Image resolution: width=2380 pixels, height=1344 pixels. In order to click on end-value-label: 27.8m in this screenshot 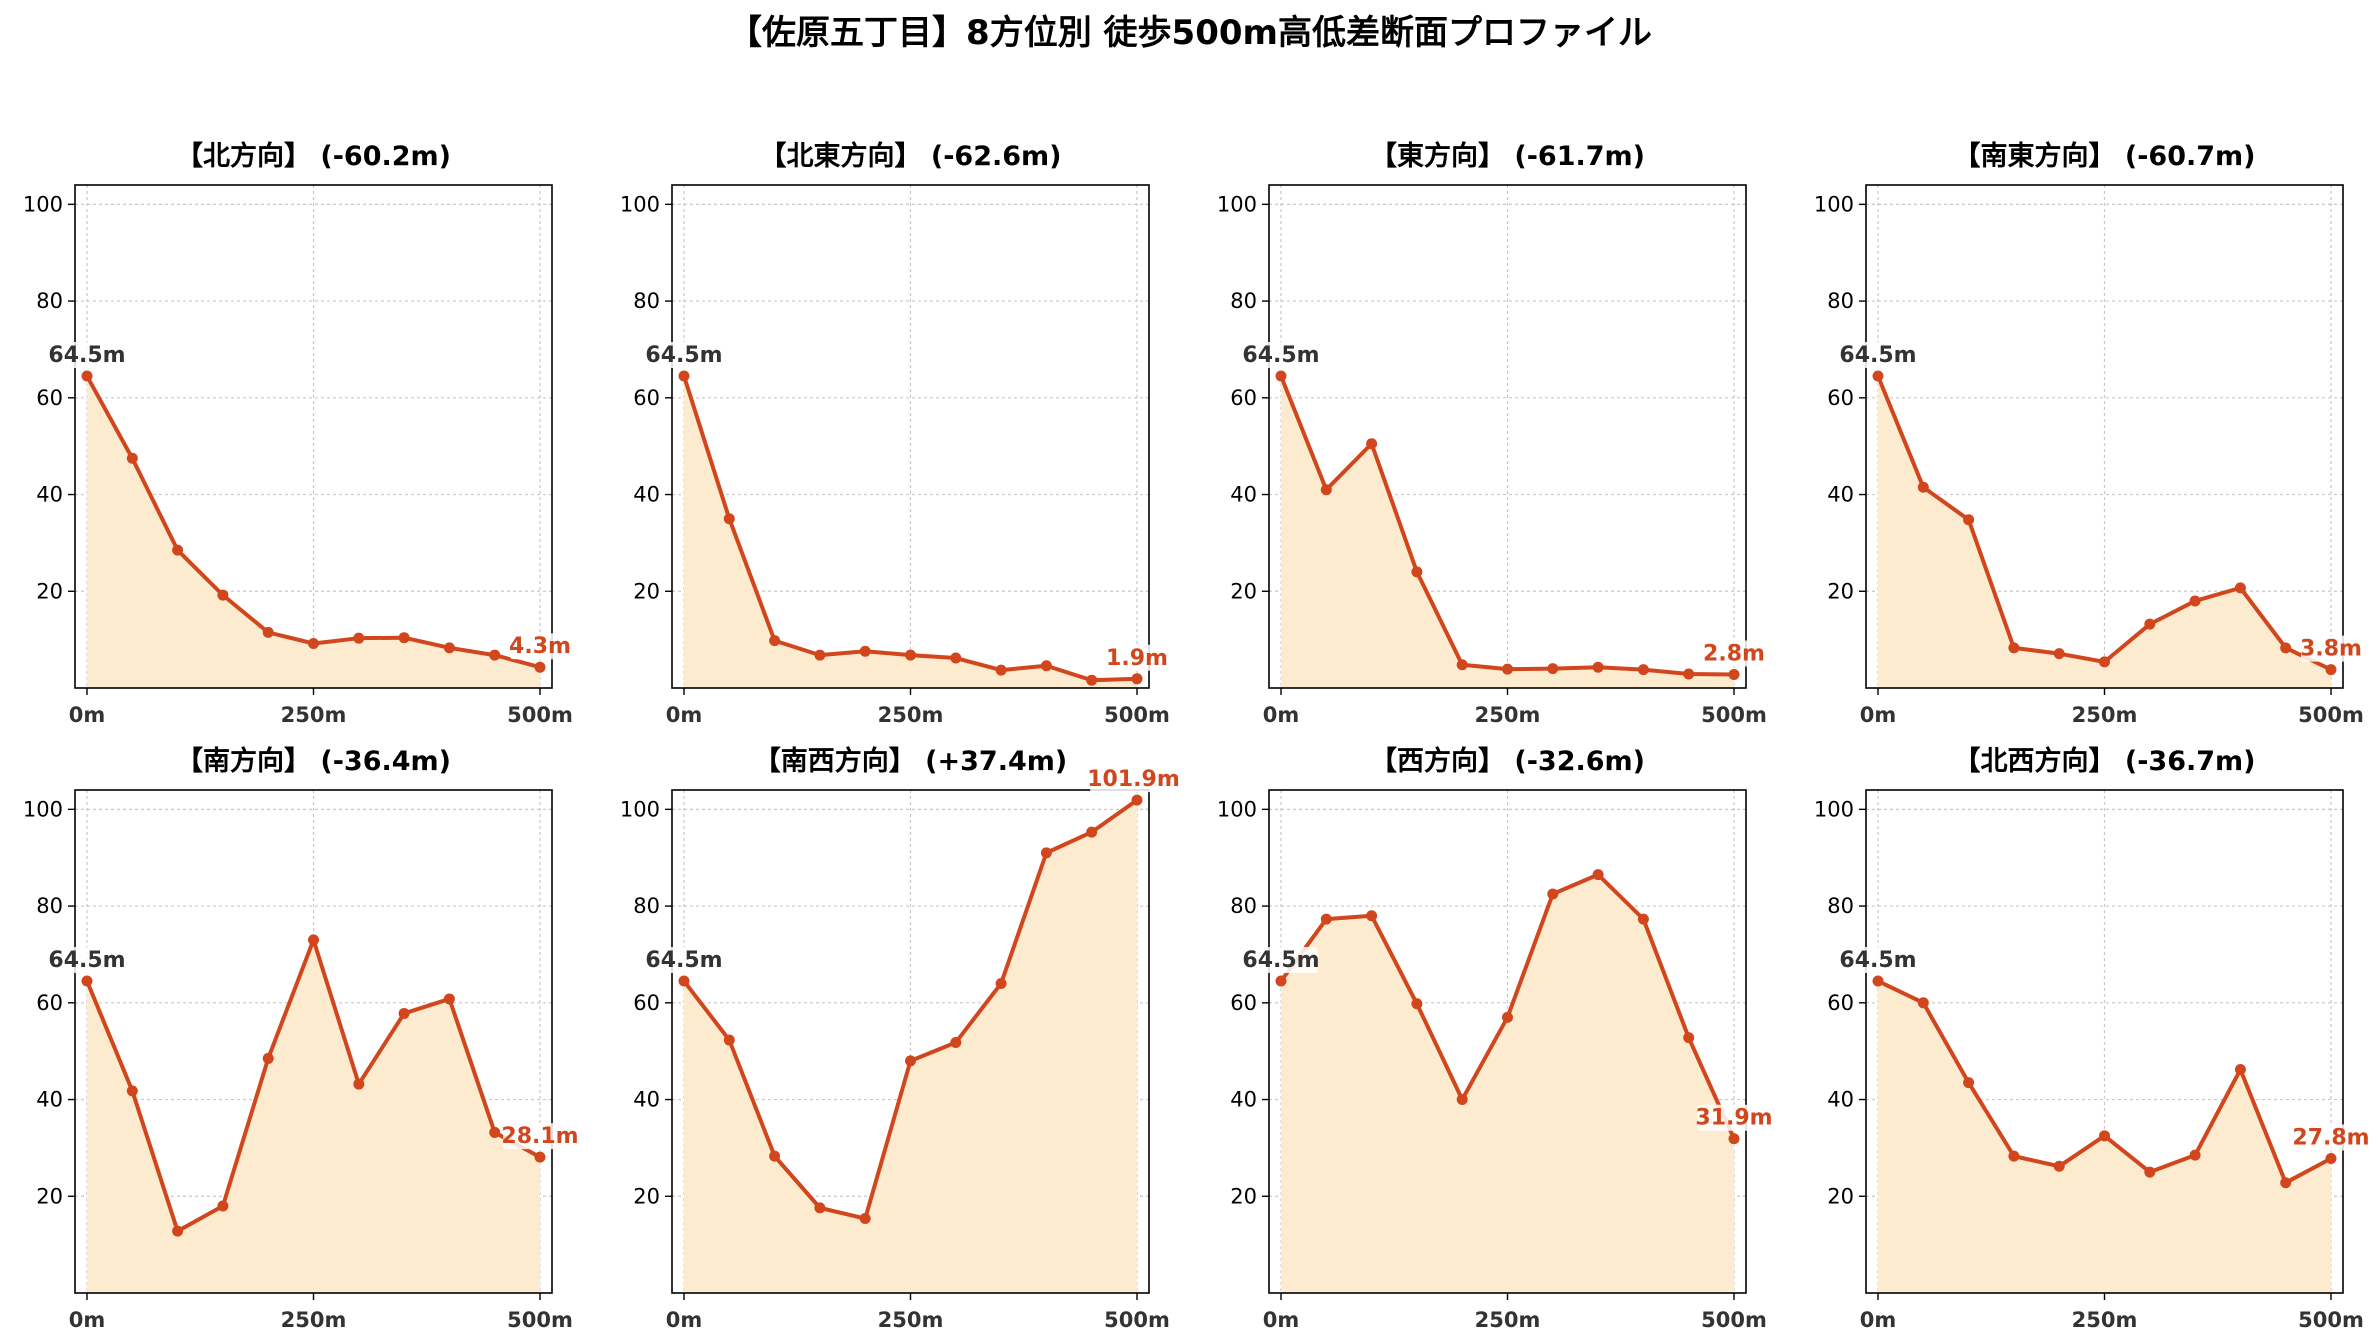, I will do `click(2330, 1138)`.